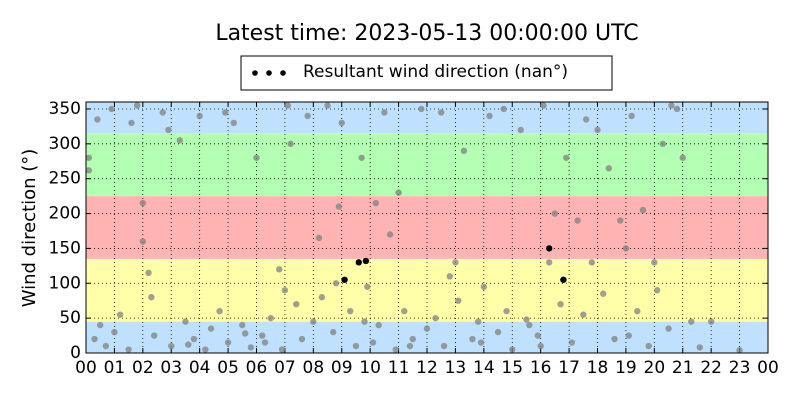  What do you see at coordinates (569, 368) in the screenshot?
I see `x-tick-label: 17` at bounding box center [569, 368].